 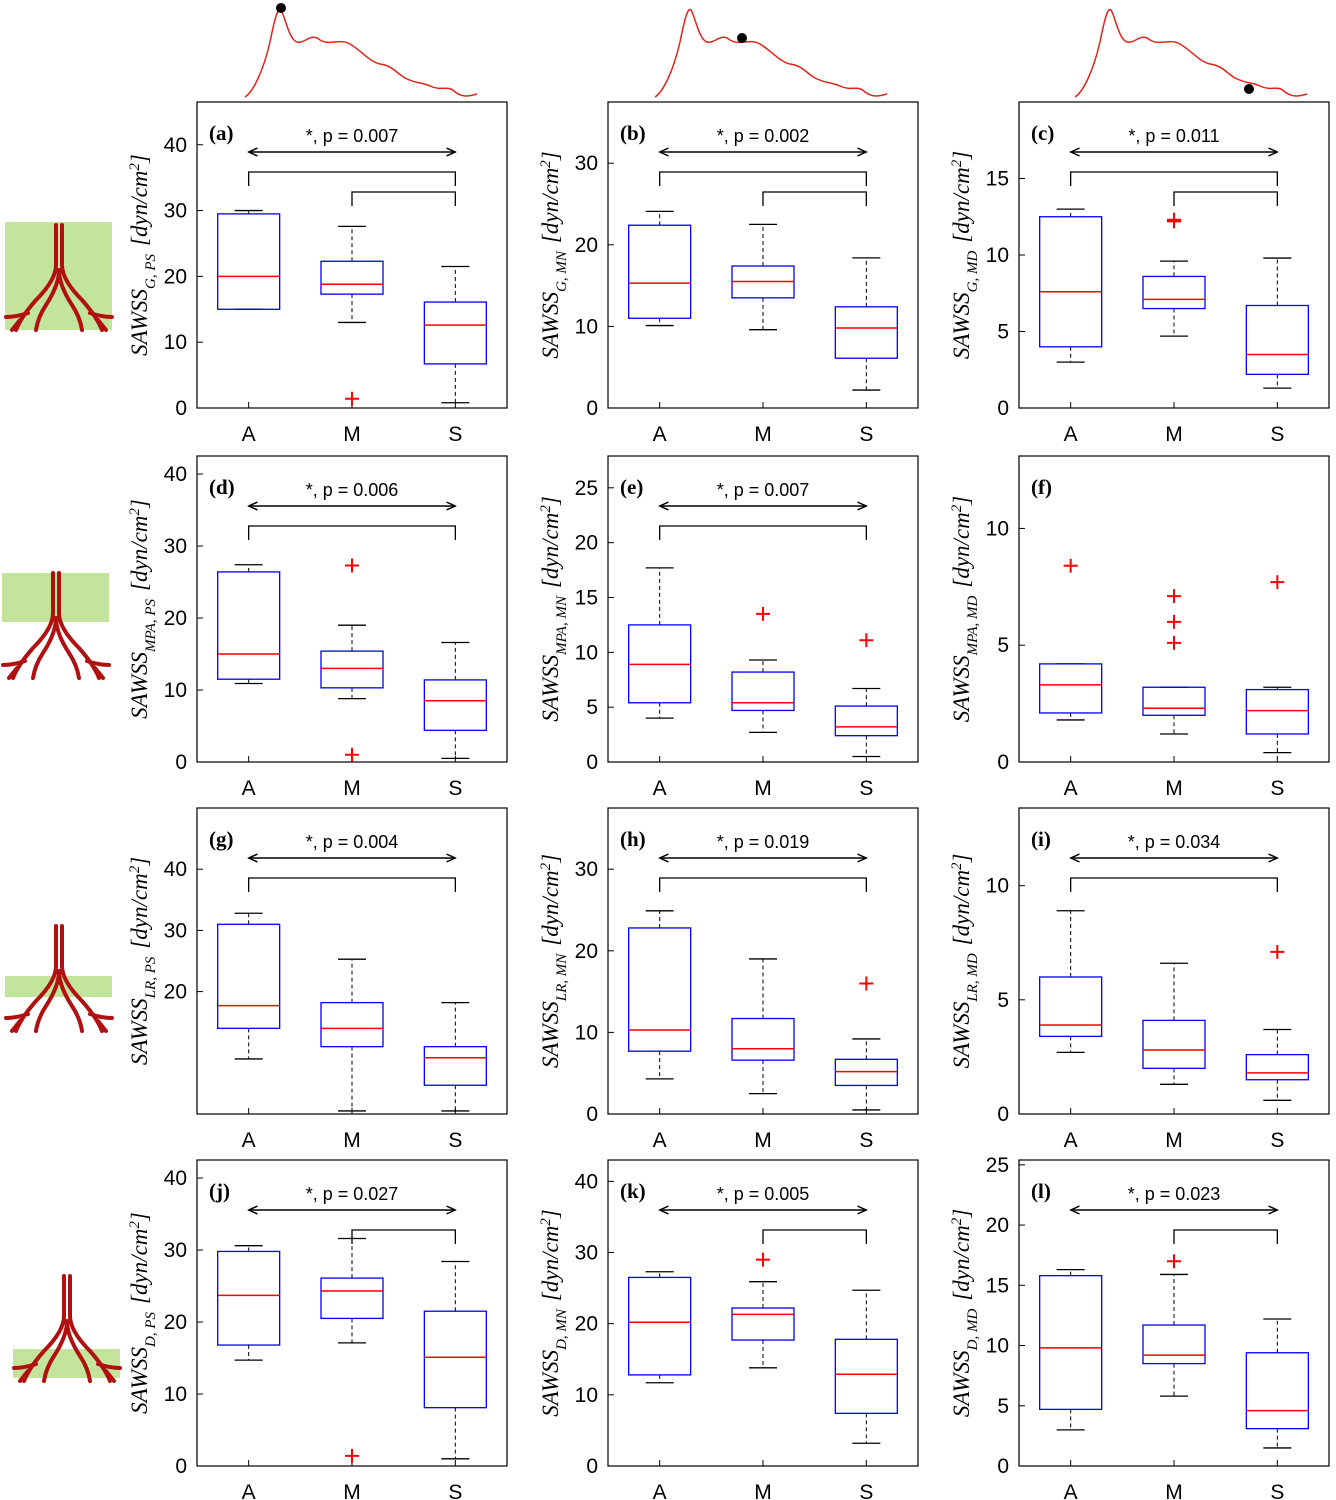 I want to click on significance-label: *, p = 0.004, so click(x=352, y=842).